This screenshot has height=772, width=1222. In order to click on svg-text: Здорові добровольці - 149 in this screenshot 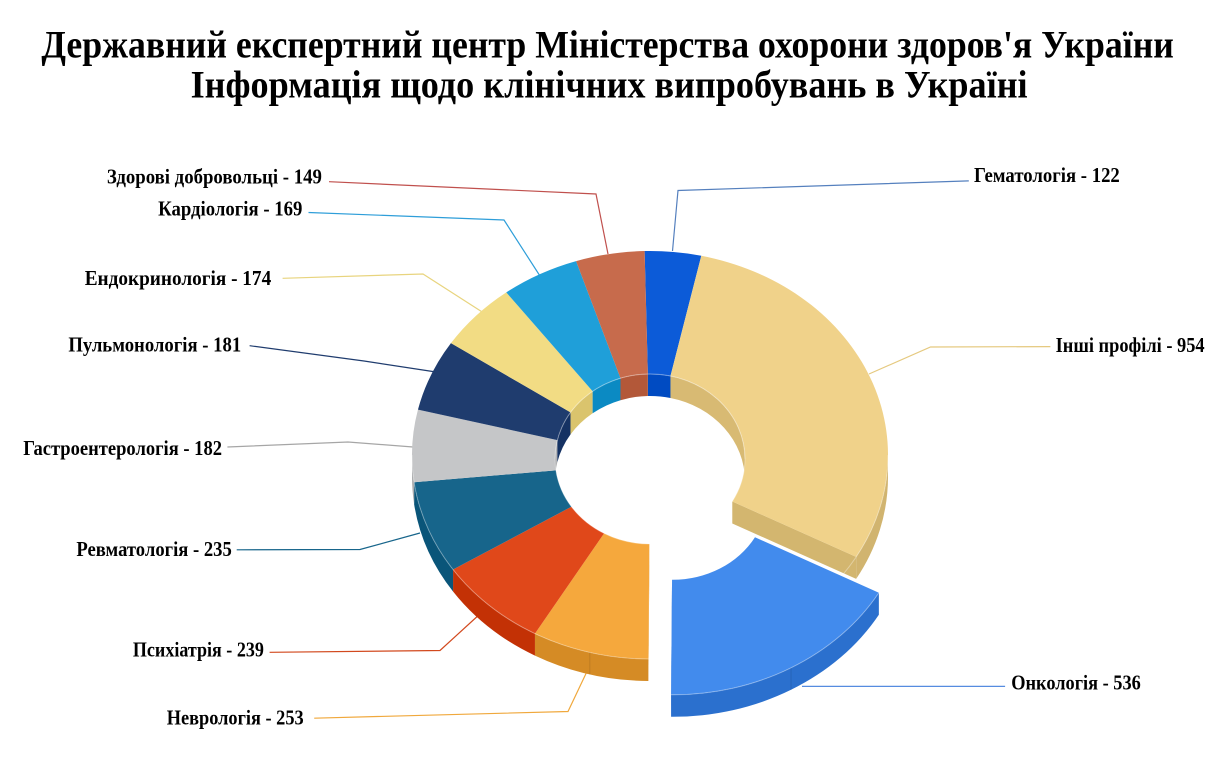, I will do `click(214, 177)`.